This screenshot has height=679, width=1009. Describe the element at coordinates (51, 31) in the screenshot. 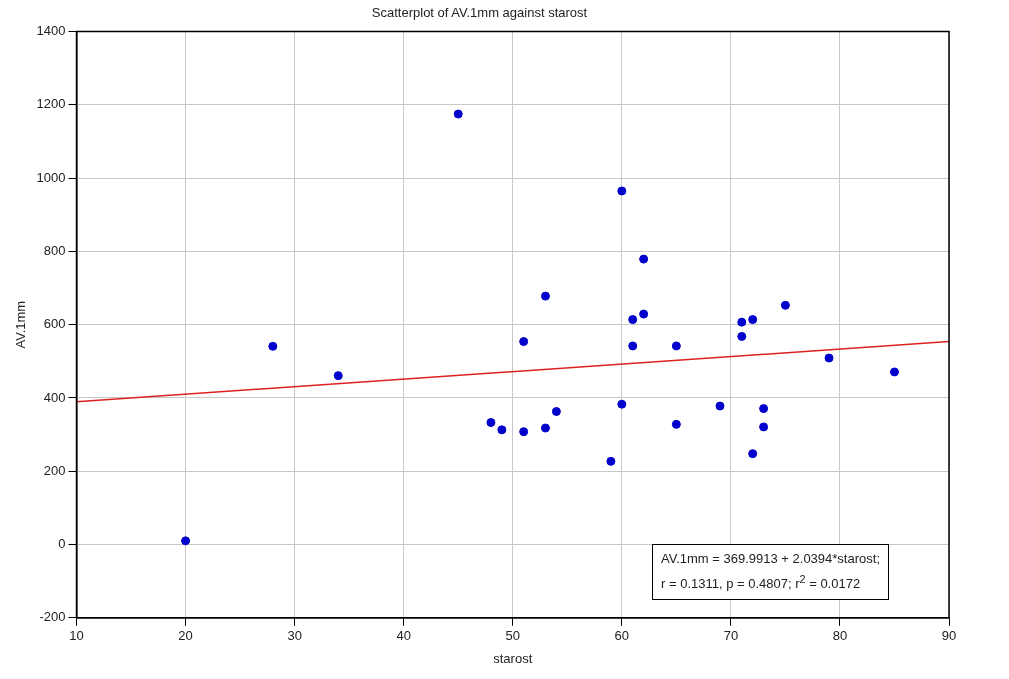

I see `y-tick-label: 1400` at that location.